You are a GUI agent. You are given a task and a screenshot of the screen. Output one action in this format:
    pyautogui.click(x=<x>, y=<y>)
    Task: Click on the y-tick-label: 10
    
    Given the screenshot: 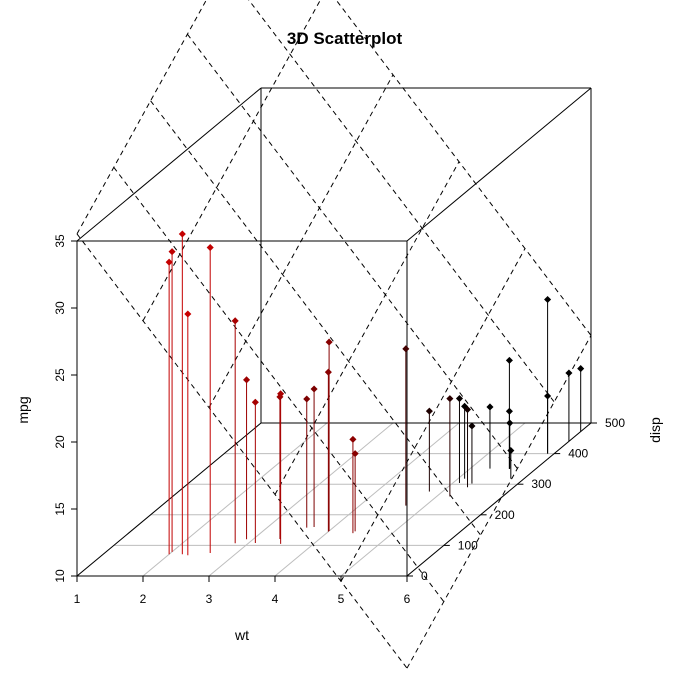 What is the action you would take?
    pyautogui.click(x=60, y=576)
    